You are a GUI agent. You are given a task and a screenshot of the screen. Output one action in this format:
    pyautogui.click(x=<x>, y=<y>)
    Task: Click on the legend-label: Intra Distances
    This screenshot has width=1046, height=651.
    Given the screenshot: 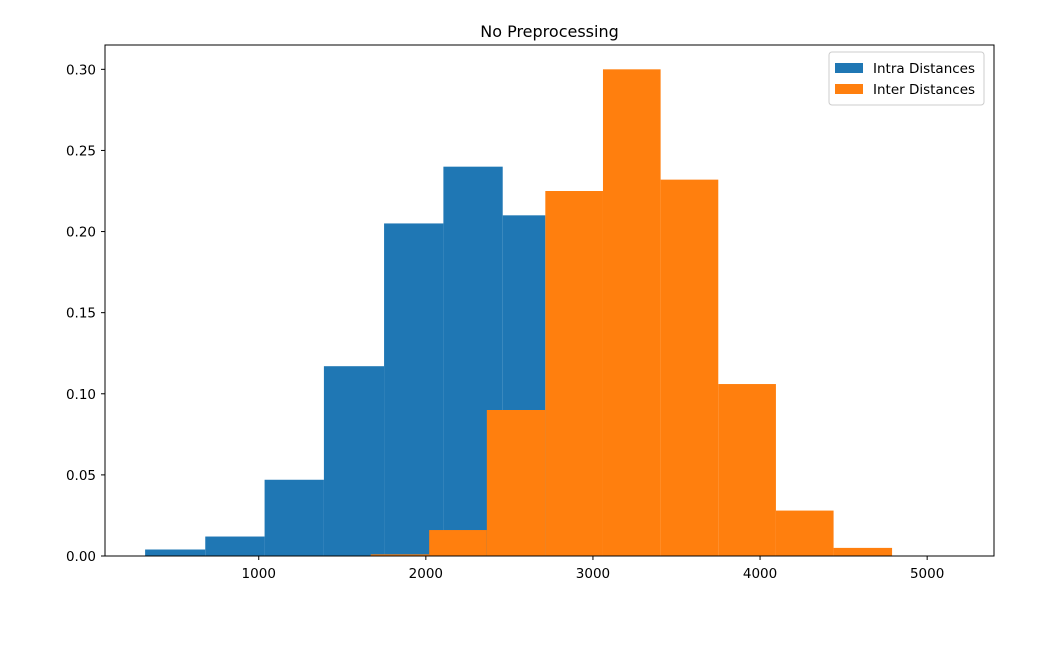 What is the action you would take?
    pyautogui.click(x=924, y=69)
    